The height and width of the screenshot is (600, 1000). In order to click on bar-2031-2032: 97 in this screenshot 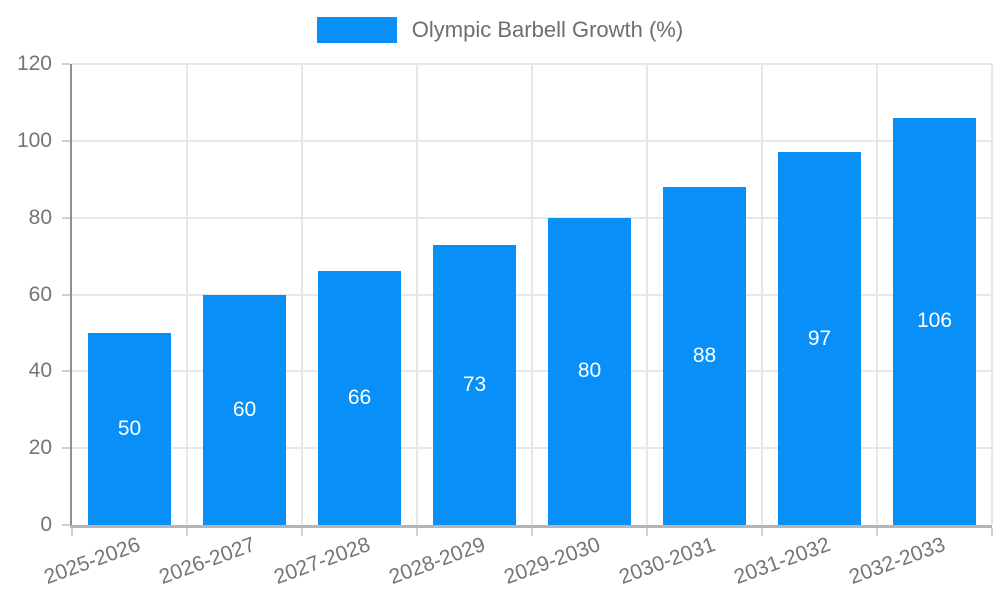, I will do `click(819, 338)`.